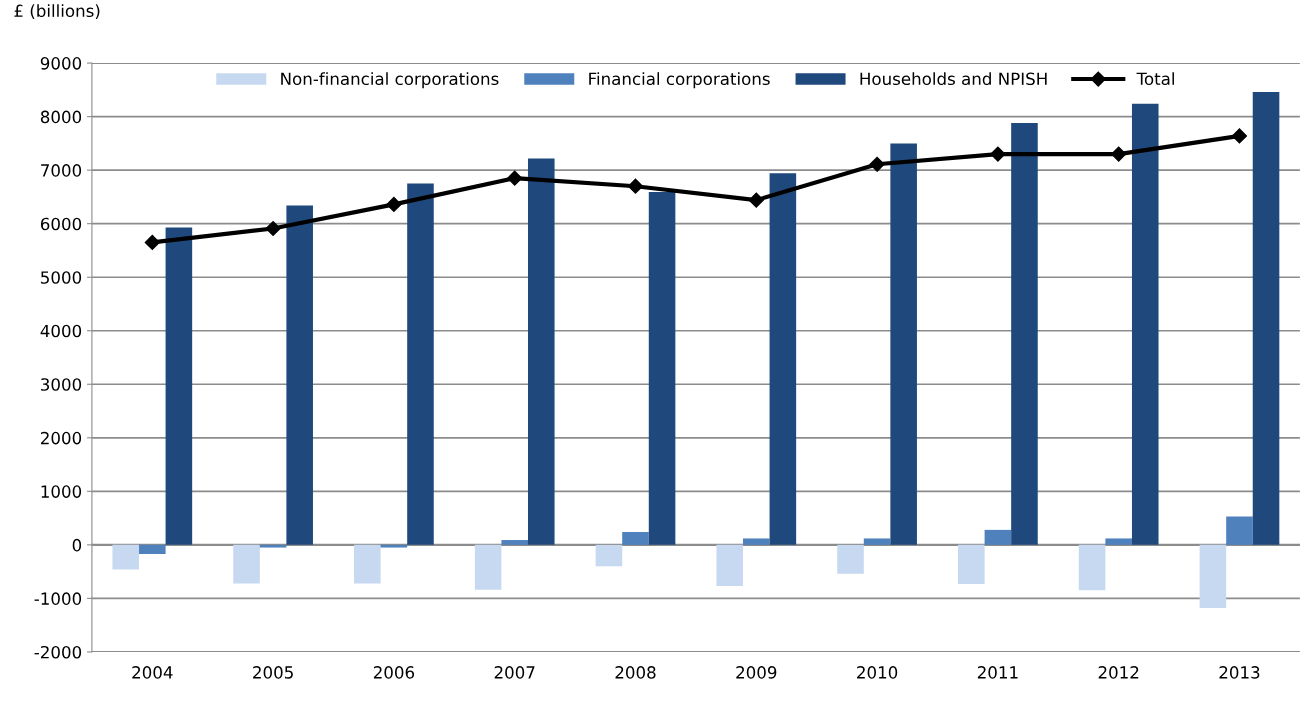 Image resolution: width=1313 pixels, height=701 pixels. I want to click on legend-label: Non-financial corporations, so click(390, 80).